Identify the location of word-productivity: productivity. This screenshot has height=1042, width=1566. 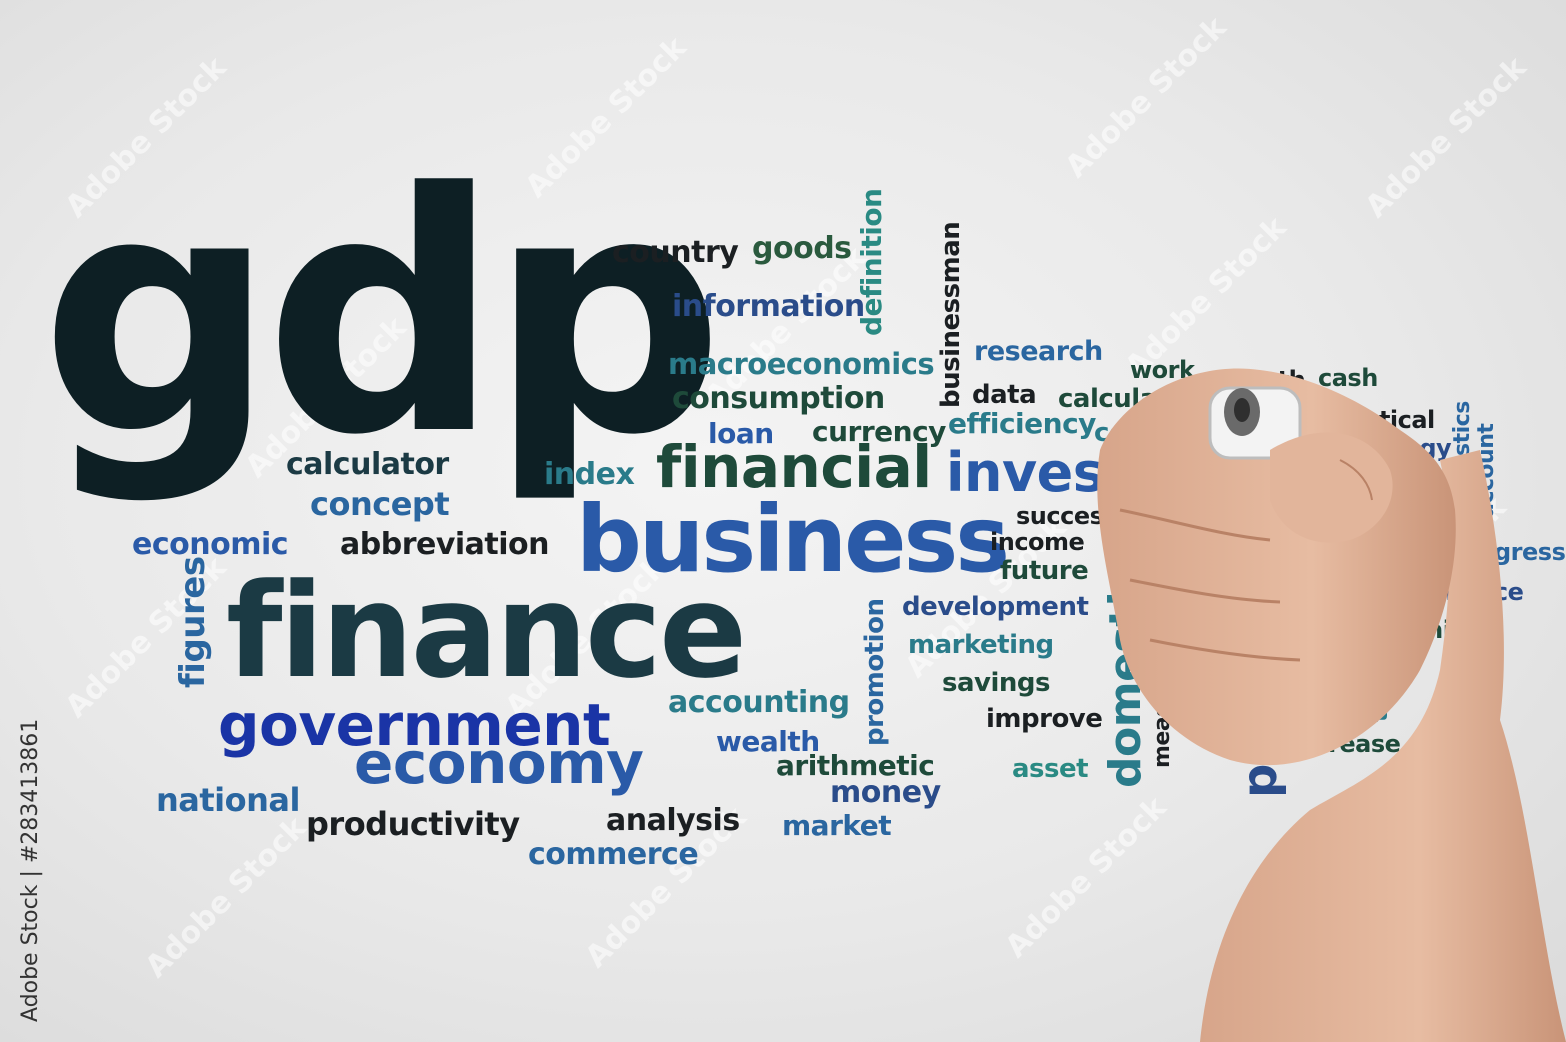
(413, 824).